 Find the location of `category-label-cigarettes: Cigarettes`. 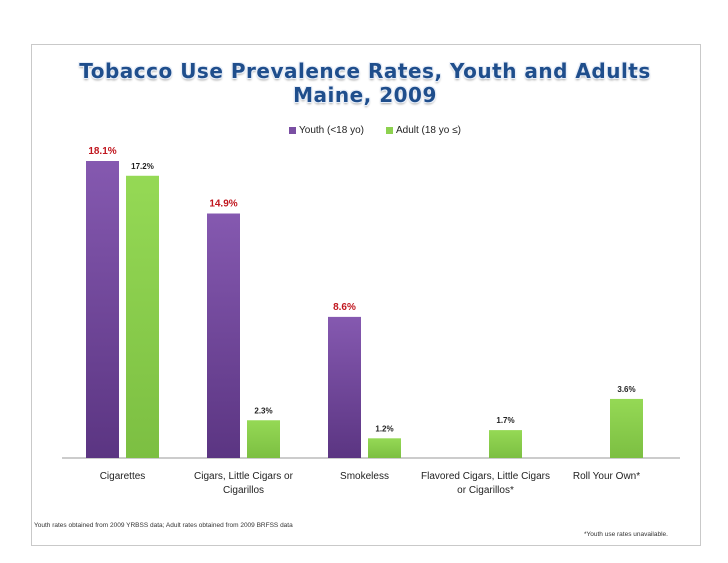

category-label-cigarettes: Cigarettes is located at coordinates (123, 477).